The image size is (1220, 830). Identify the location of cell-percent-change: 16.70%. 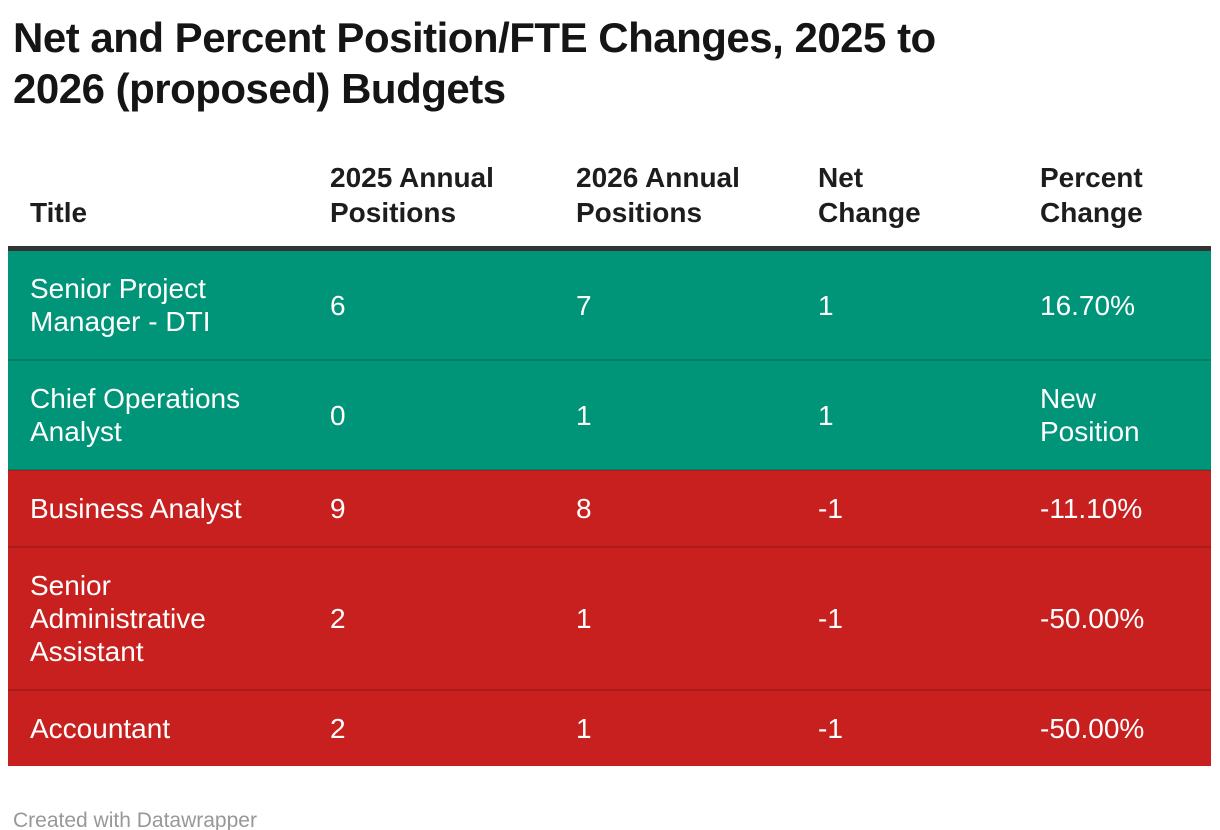
(1125, 304).